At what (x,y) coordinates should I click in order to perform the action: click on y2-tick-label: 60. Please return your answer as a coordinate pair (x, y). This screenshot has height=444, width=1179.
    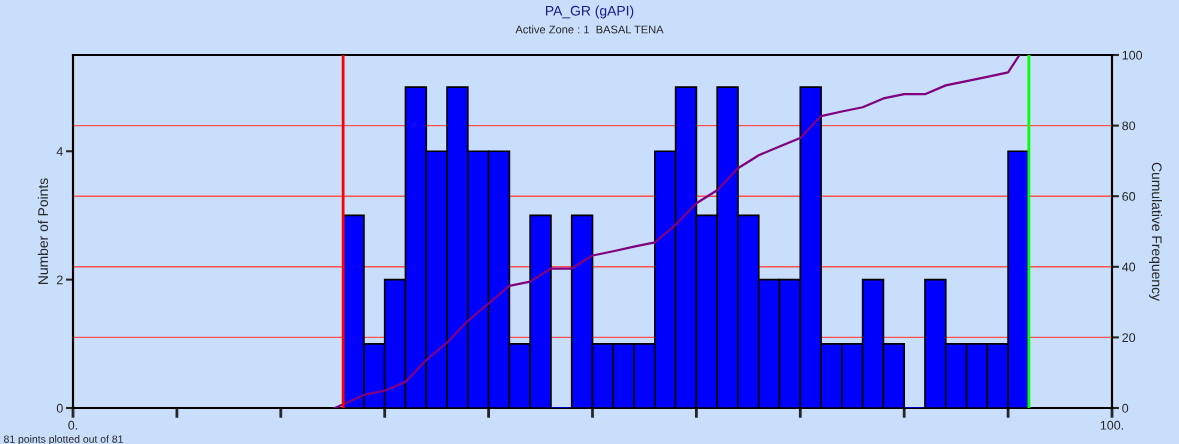
    Looking at the image, I should click on (1129, 196).